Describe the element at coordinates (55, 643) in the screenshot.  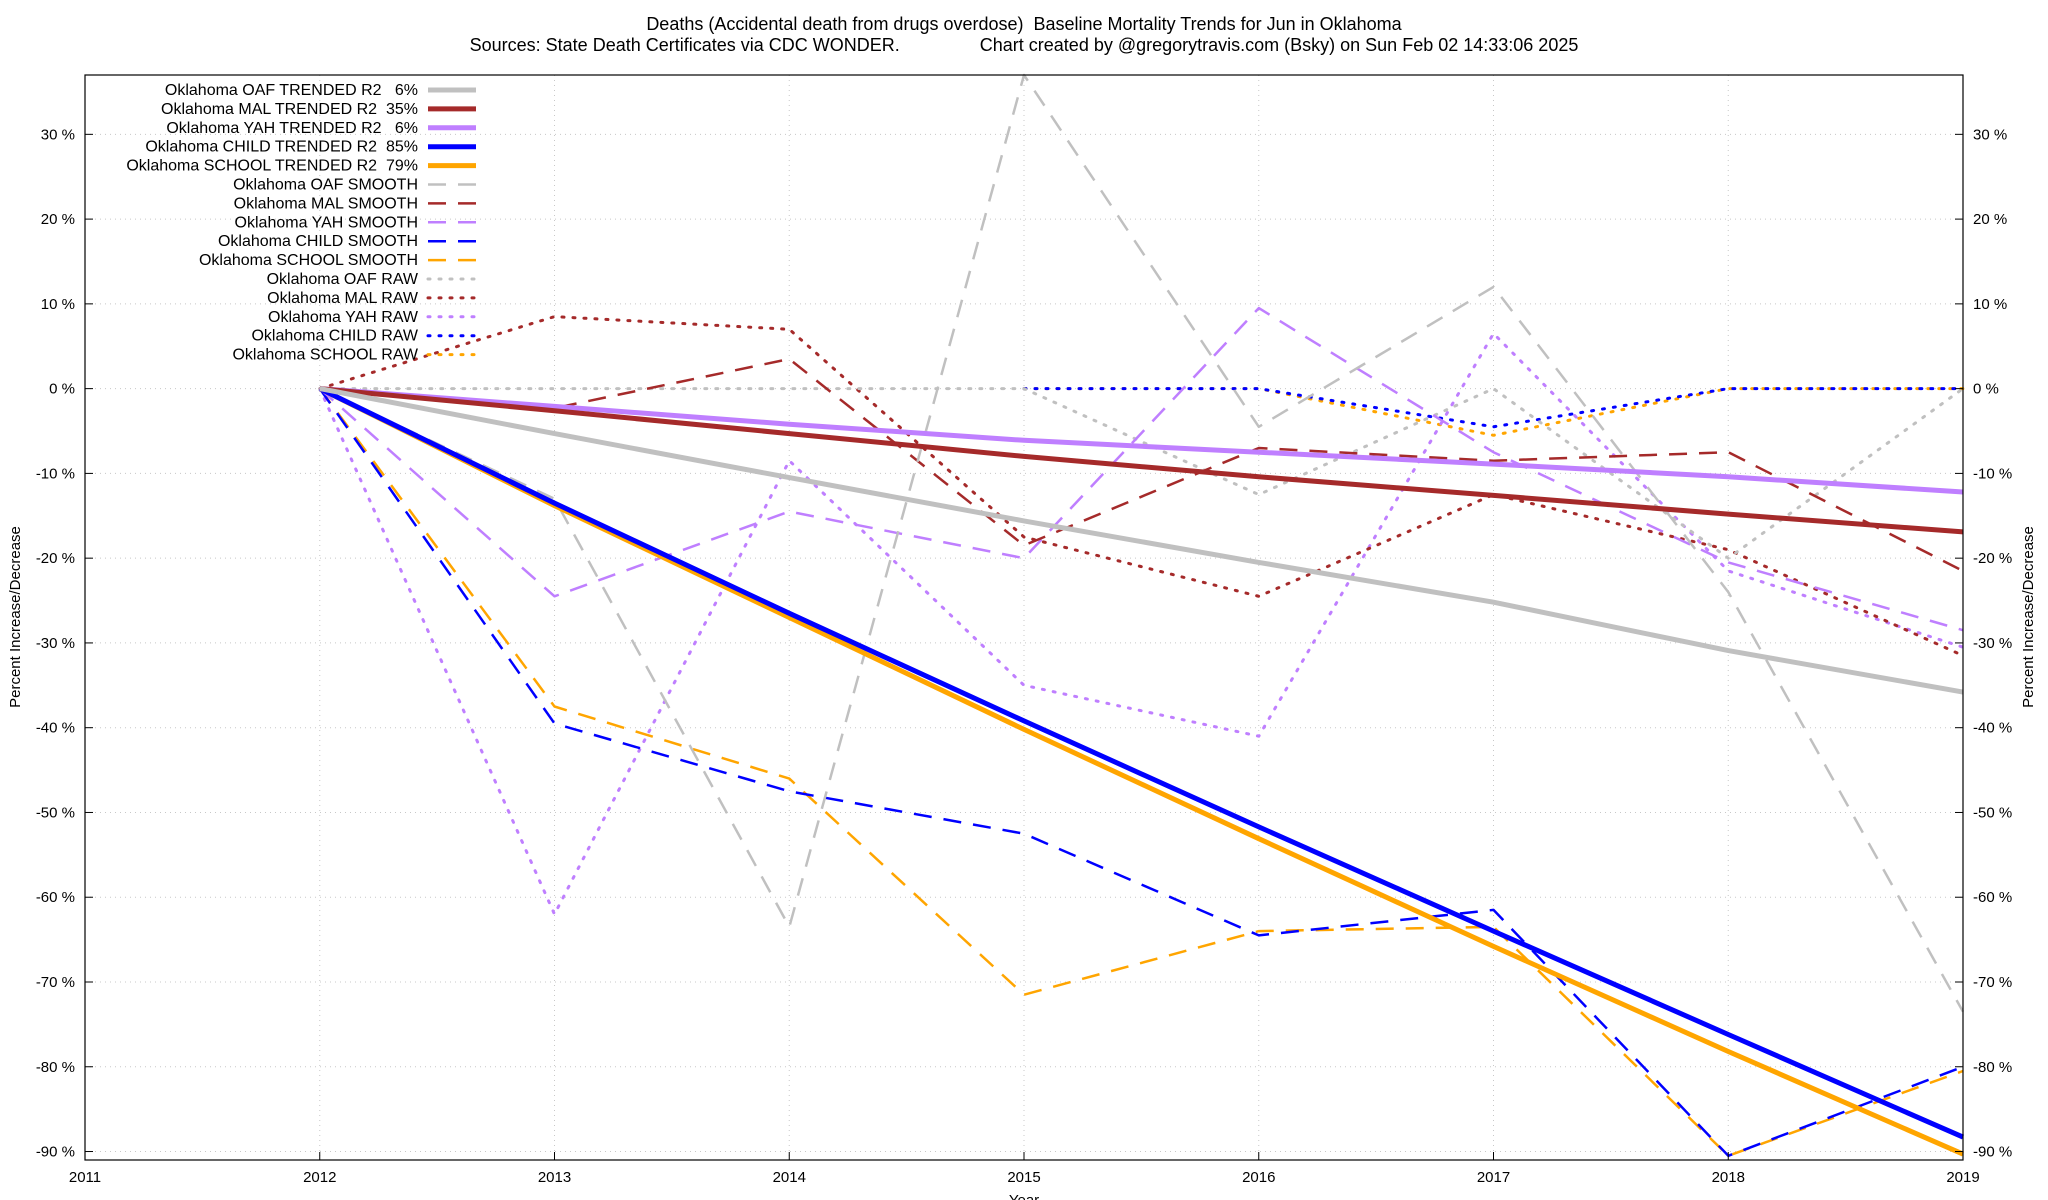
I see `y-tick-label-left--30: -30 %` at that location.